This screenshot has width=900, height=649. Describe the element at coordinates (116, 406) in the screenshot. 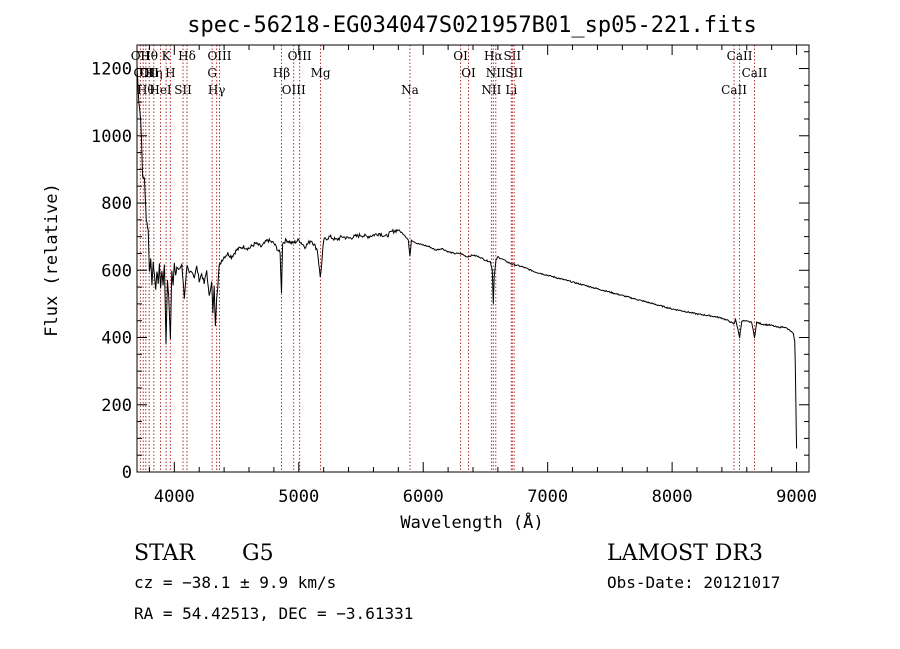

I see `y-tick-label: 200` at that location.